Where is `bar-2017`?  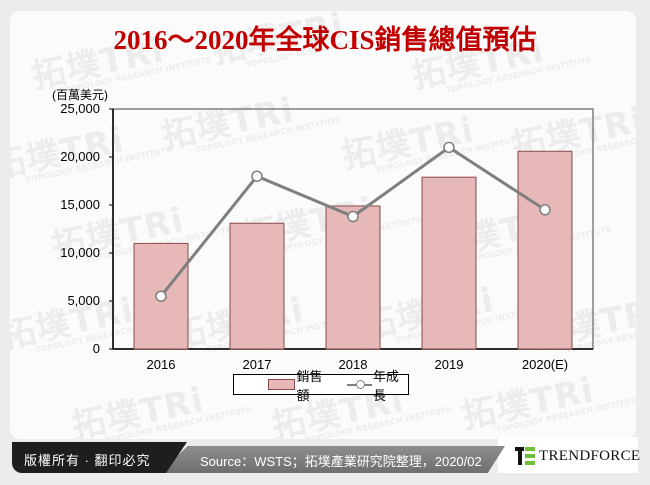 bar-2017 is located at coordinates (257, 286).